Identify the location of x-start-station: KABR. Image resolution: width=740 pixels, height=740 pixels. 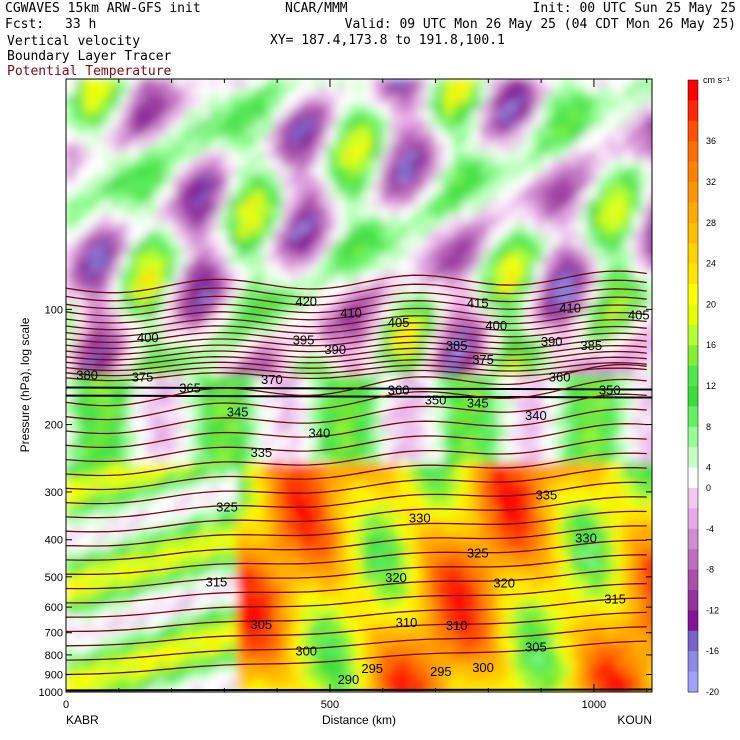
(82, 720).